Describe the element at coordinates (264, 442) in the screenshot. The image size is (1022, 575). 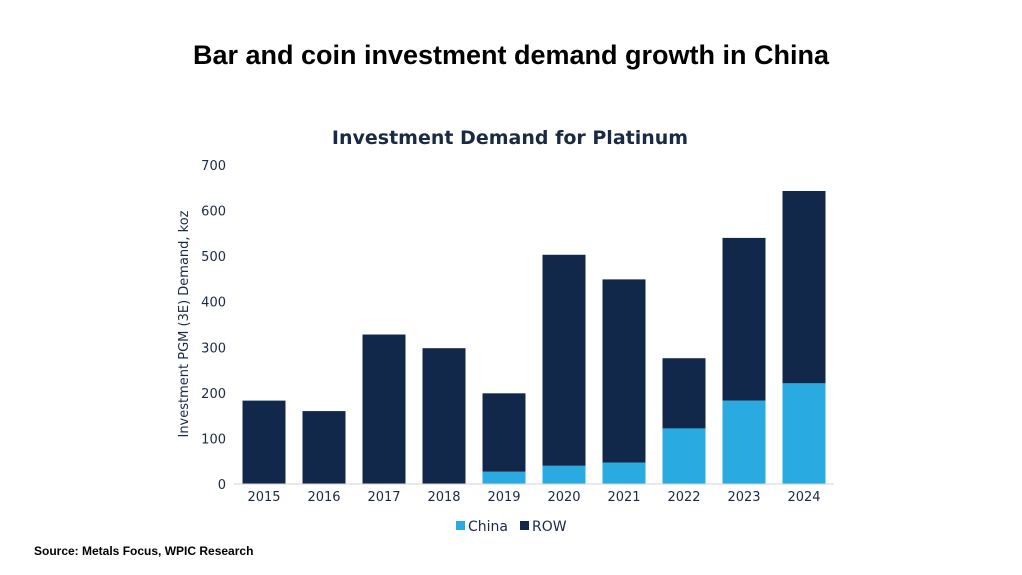
I see `bar-row-2015` at that location.